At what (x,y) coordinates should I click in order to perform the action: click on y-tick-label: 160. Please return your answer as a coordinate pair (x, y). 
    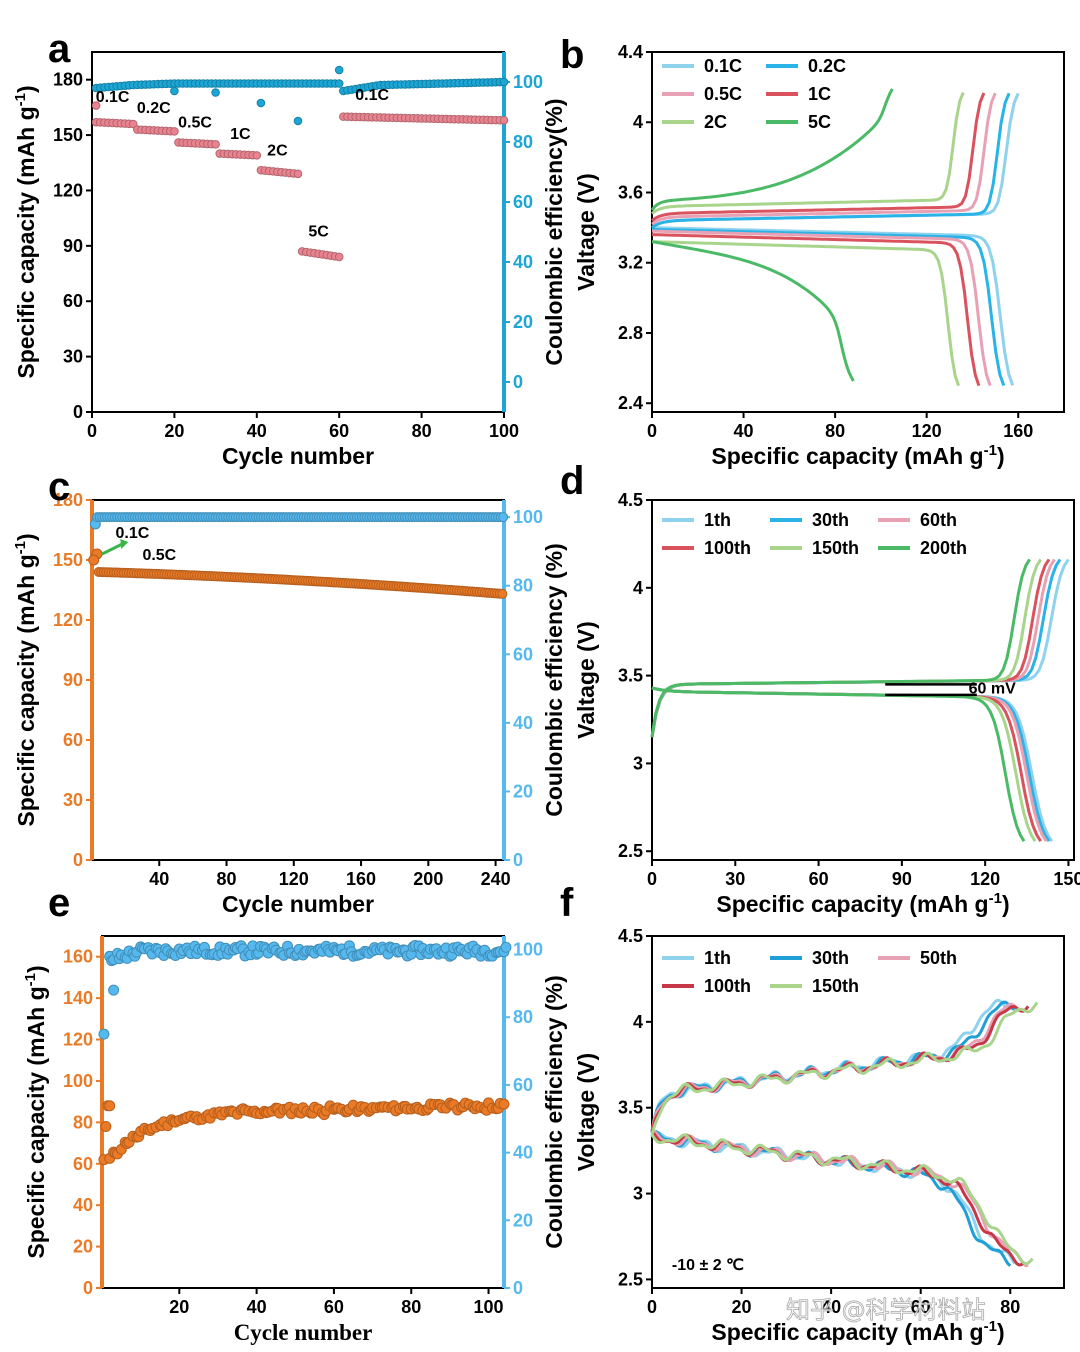
    Looking at the image, I should click on (78, 957).